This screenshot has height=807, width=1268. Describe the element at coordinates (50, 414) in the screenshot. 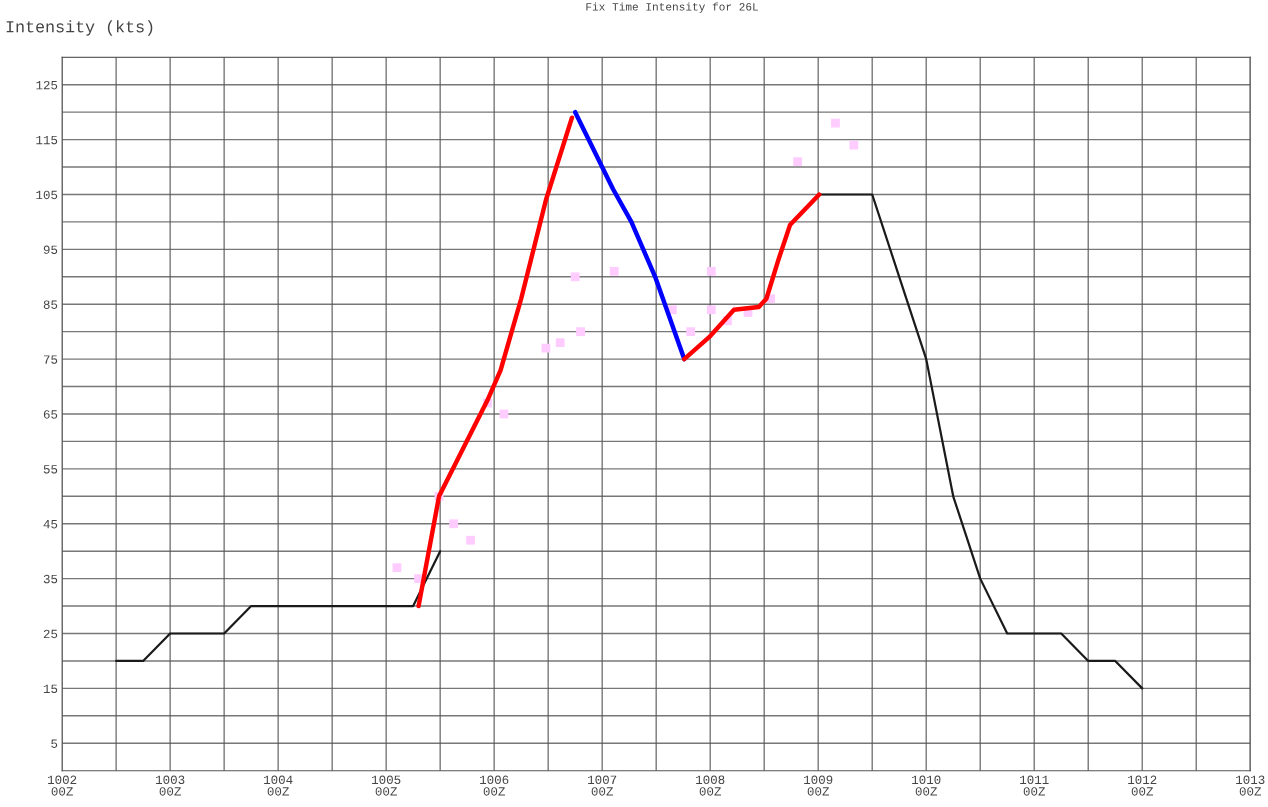

I see `y-tick-label: 65` at that location.